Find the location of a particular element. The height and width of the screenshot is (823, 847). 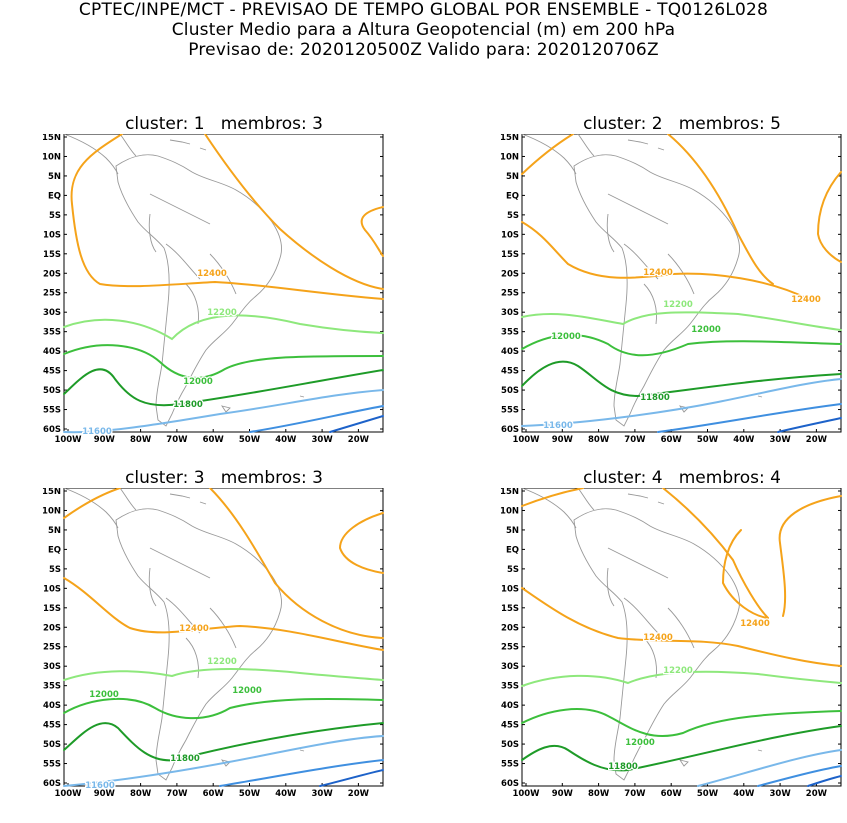

lat-tick-label: 10N is located at coordinates (509, 157).